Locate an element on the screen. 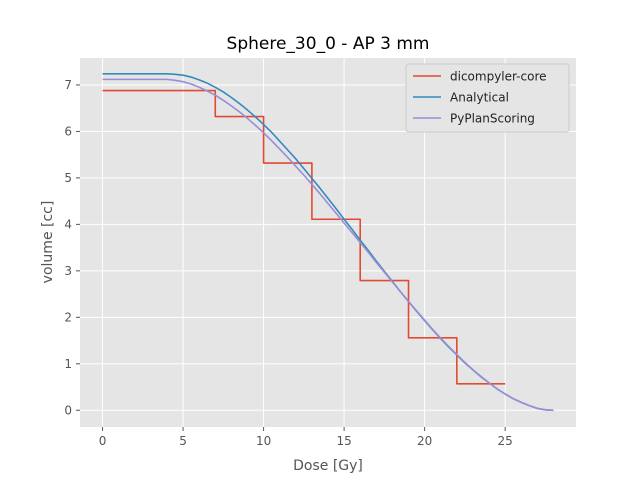 This screenshot has height=484, width=640. y-tick-label: 5 is located at coordinates (68, 178).